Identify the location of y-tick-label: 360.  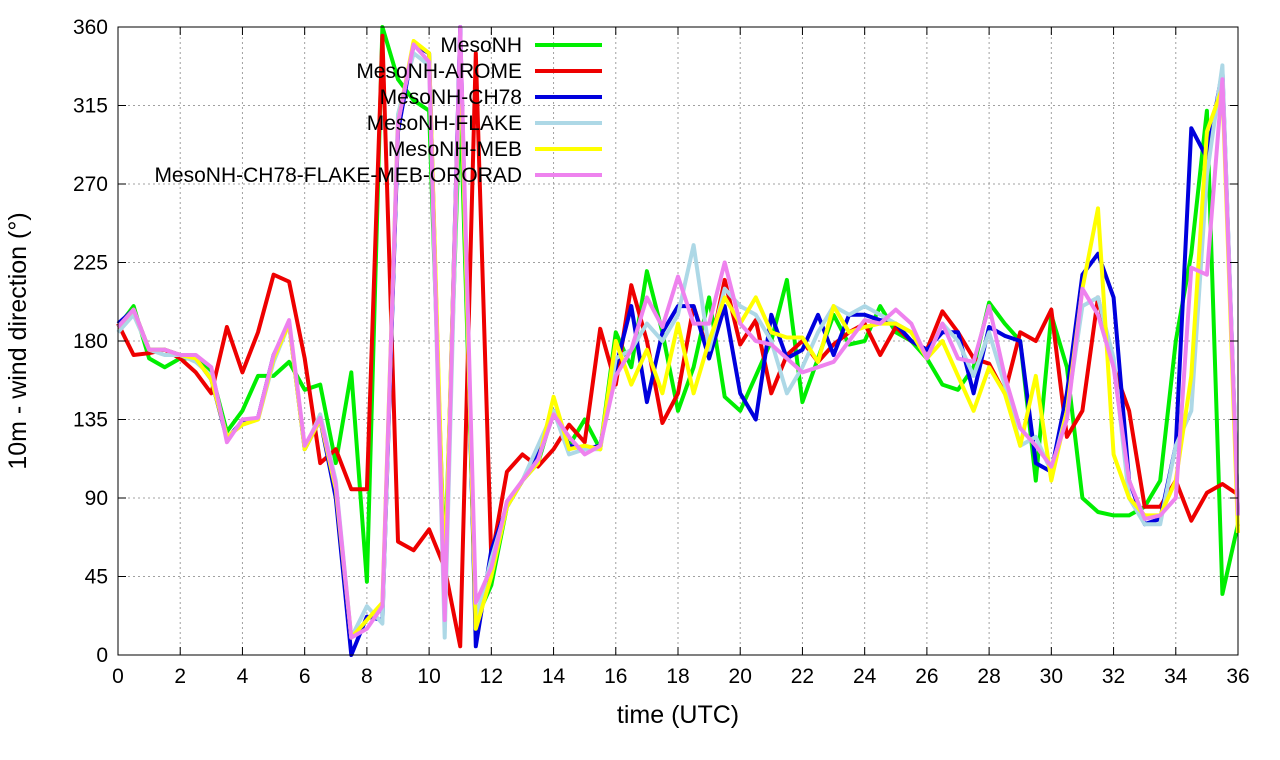
(90, 27).